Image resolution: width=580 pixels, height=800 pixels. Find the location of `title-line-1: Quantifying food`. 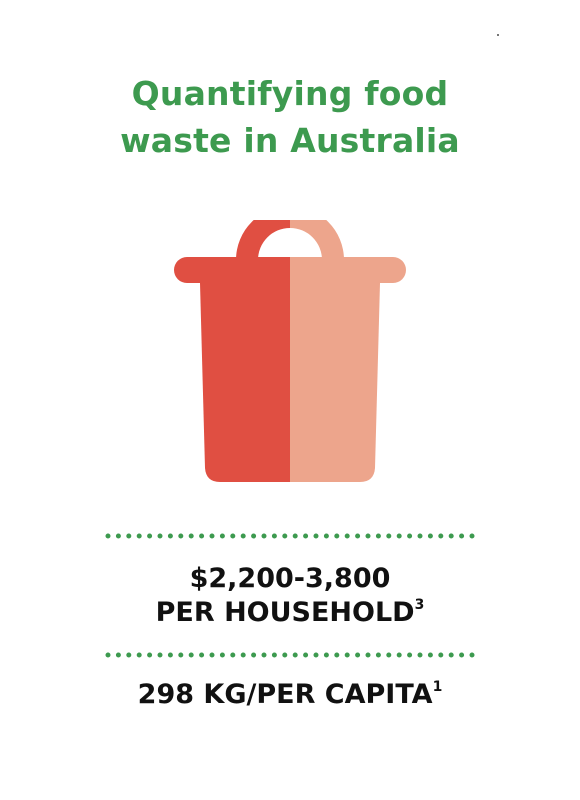

title-line-1: Quantifying food is located at coordinates (290, 93).